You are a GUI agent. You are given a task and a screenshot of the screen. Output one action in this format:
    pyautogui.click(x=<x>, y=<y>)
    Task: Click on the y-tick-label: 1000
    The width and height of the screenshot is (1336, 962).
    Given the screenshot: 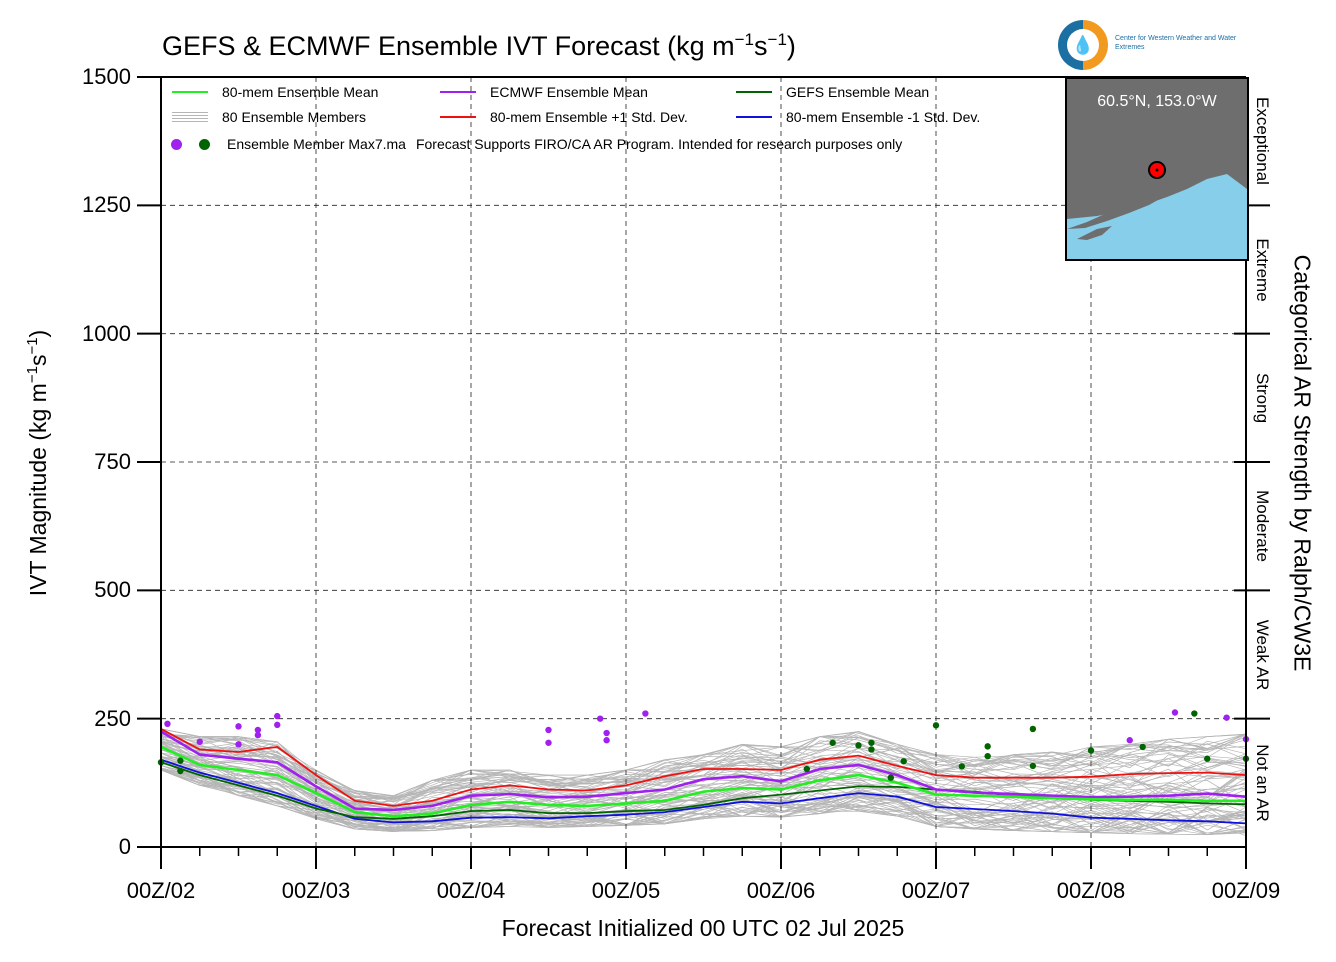 What is the action you would take?
    pyautogui.click(x=106, y=333)
    